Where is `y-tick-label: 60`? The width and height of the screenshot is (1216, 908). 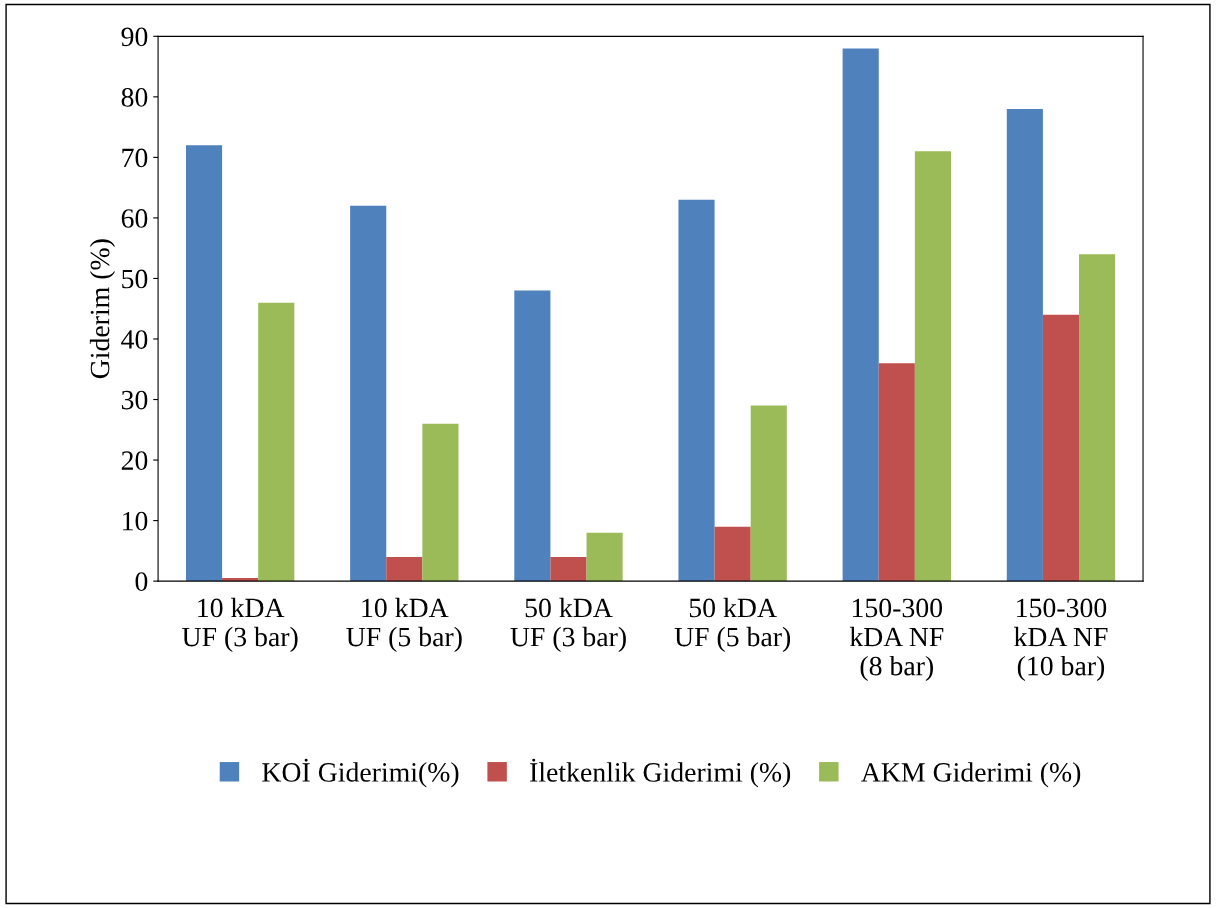
y-tick-label: 60 is located at coordinates (134, 218).